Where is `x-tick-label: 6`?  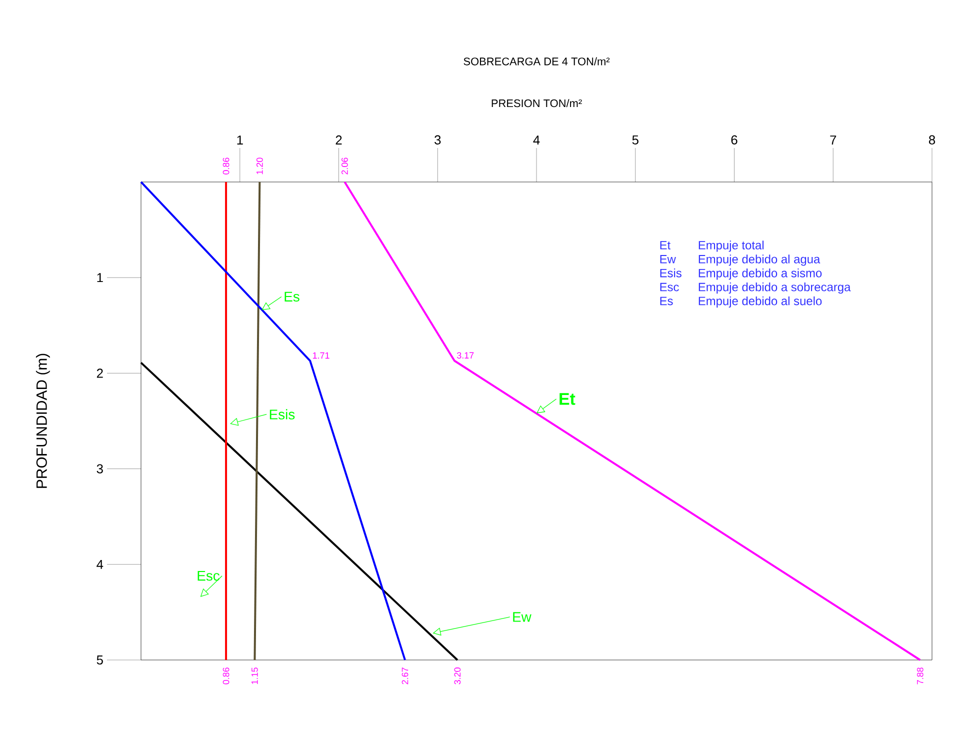 x-tick-label: 6 is located at coordinates (734, 139).